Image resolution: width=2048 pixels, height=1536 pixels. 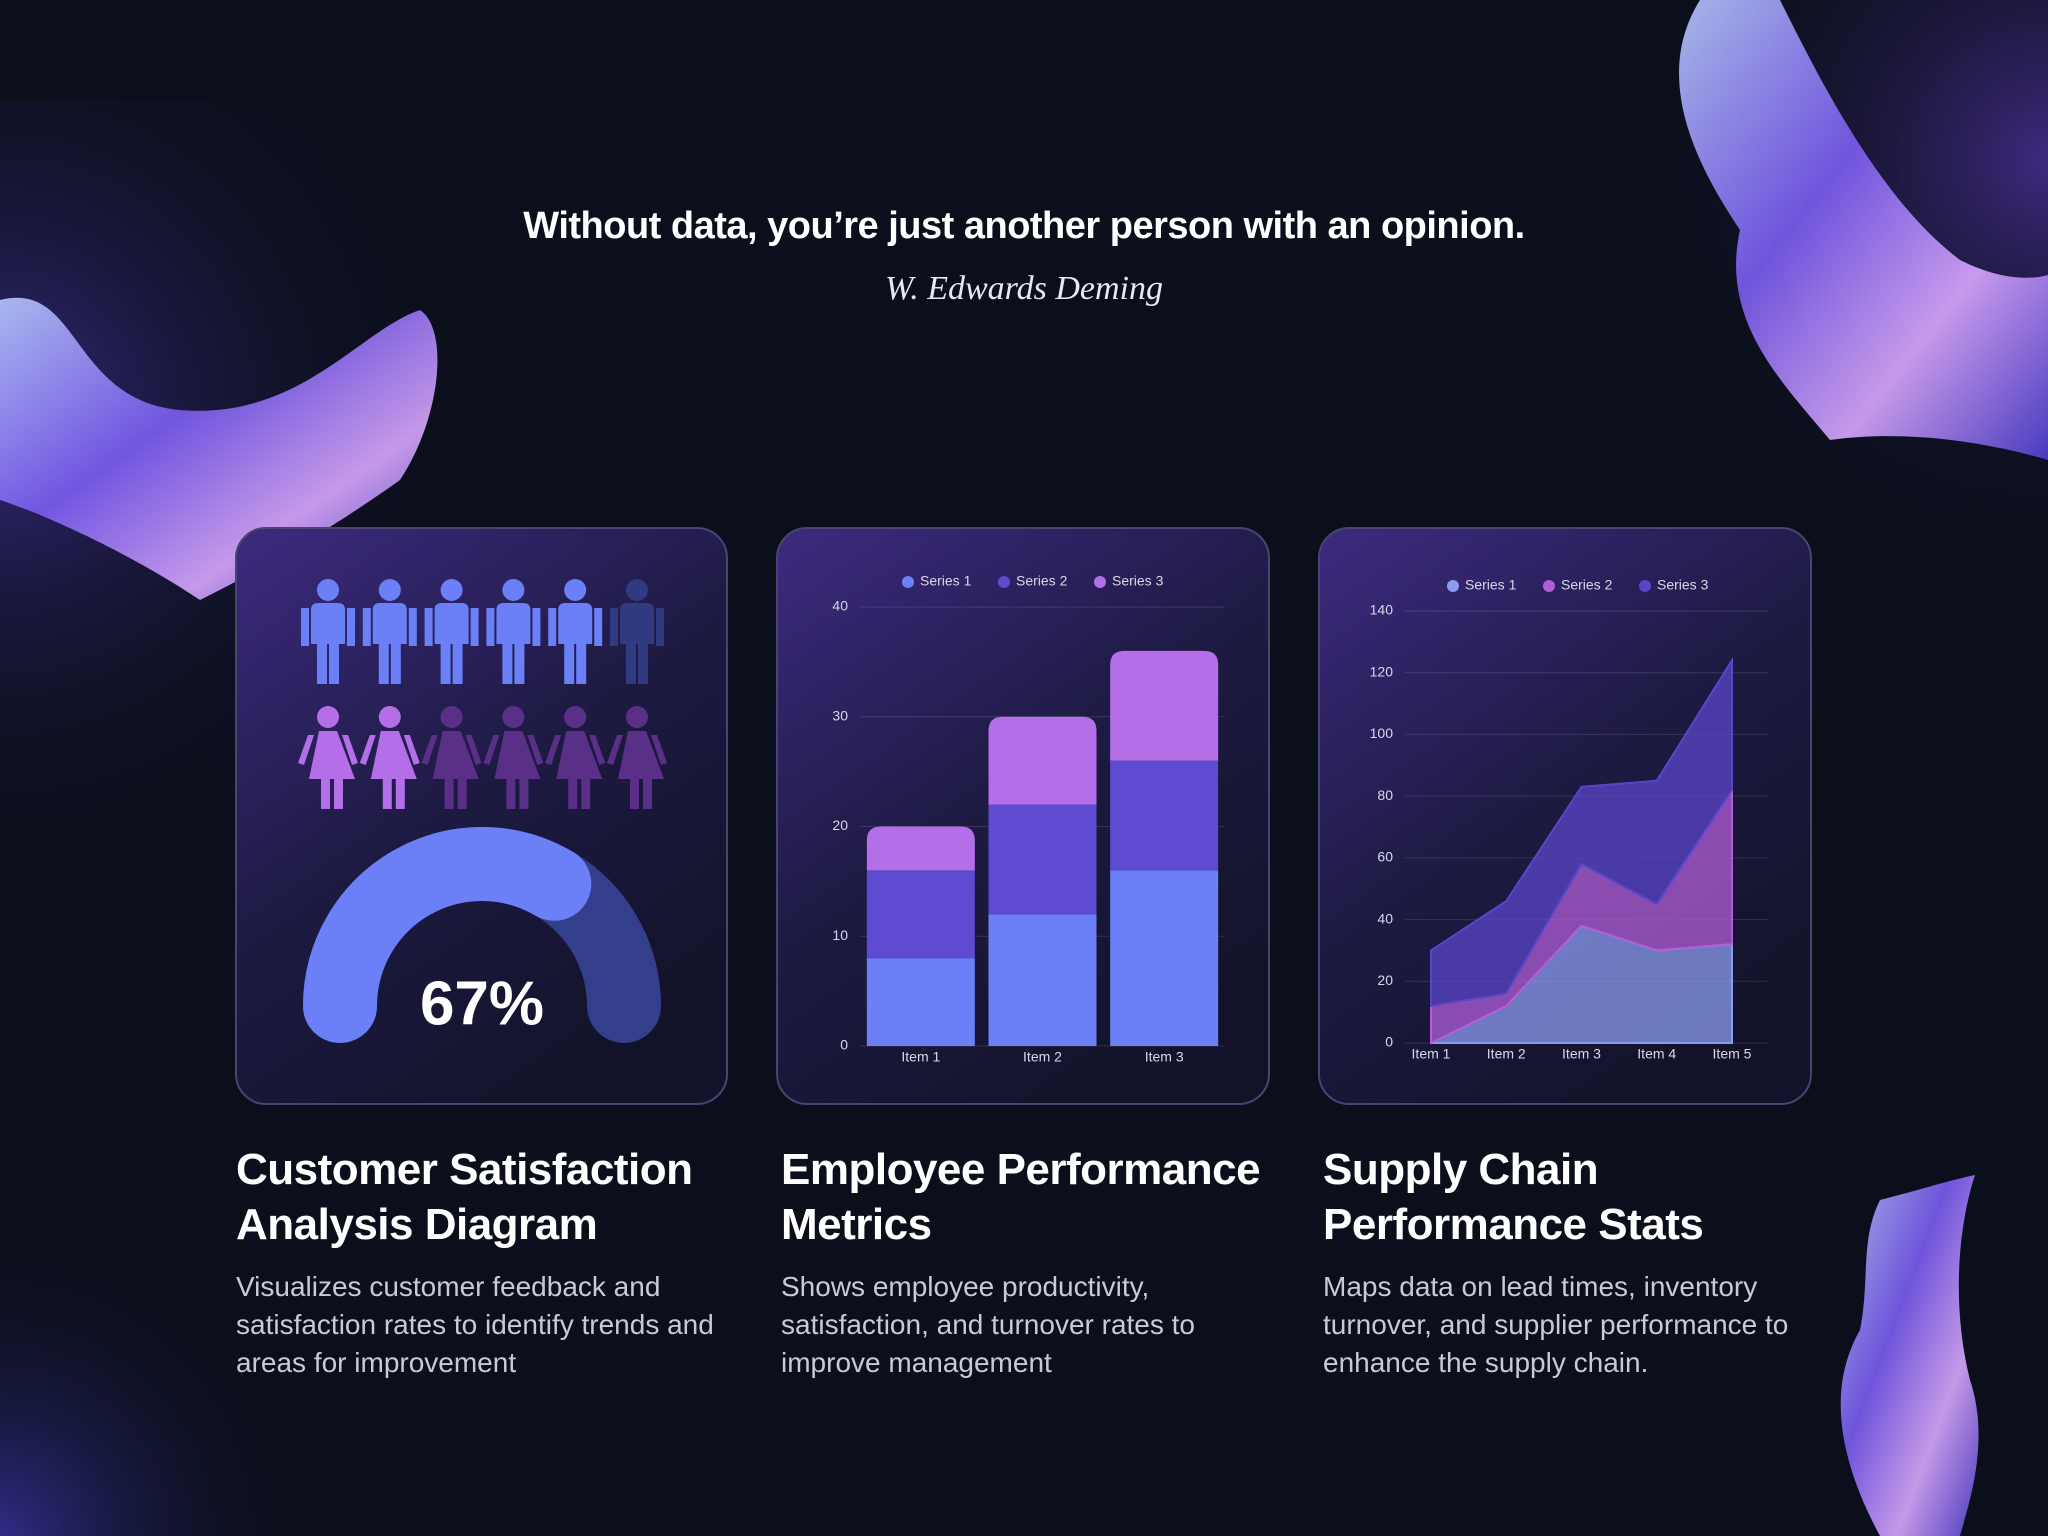 I want to click on y-tick-label: 140, so click(x=1382, y=610).